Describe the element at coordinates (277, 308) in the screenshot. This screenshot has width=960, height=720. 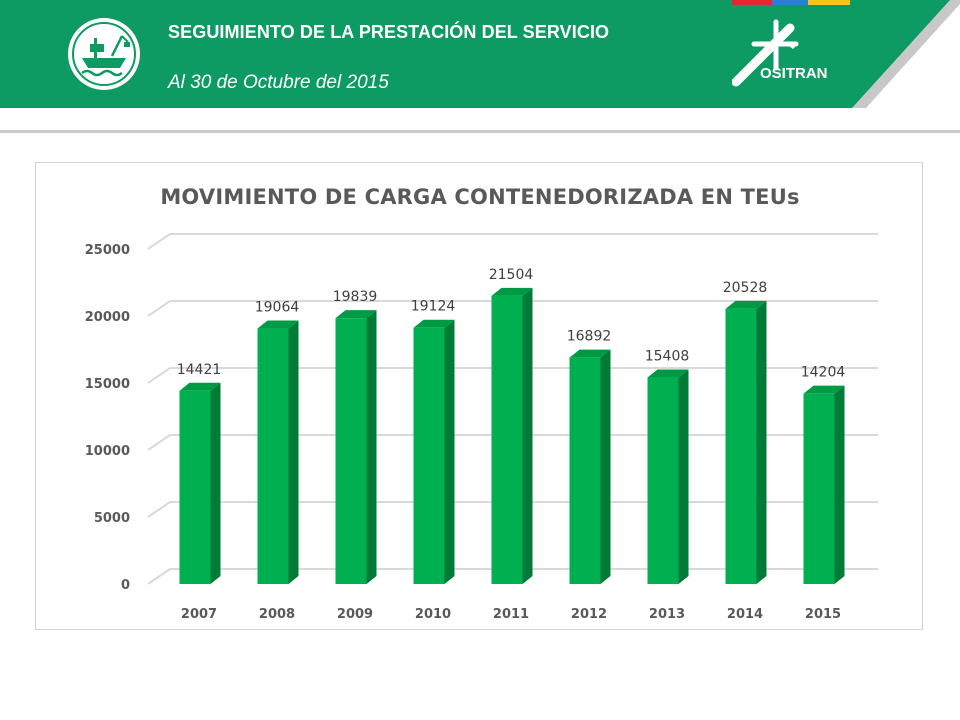
I see `data-label: 19064` at that location.